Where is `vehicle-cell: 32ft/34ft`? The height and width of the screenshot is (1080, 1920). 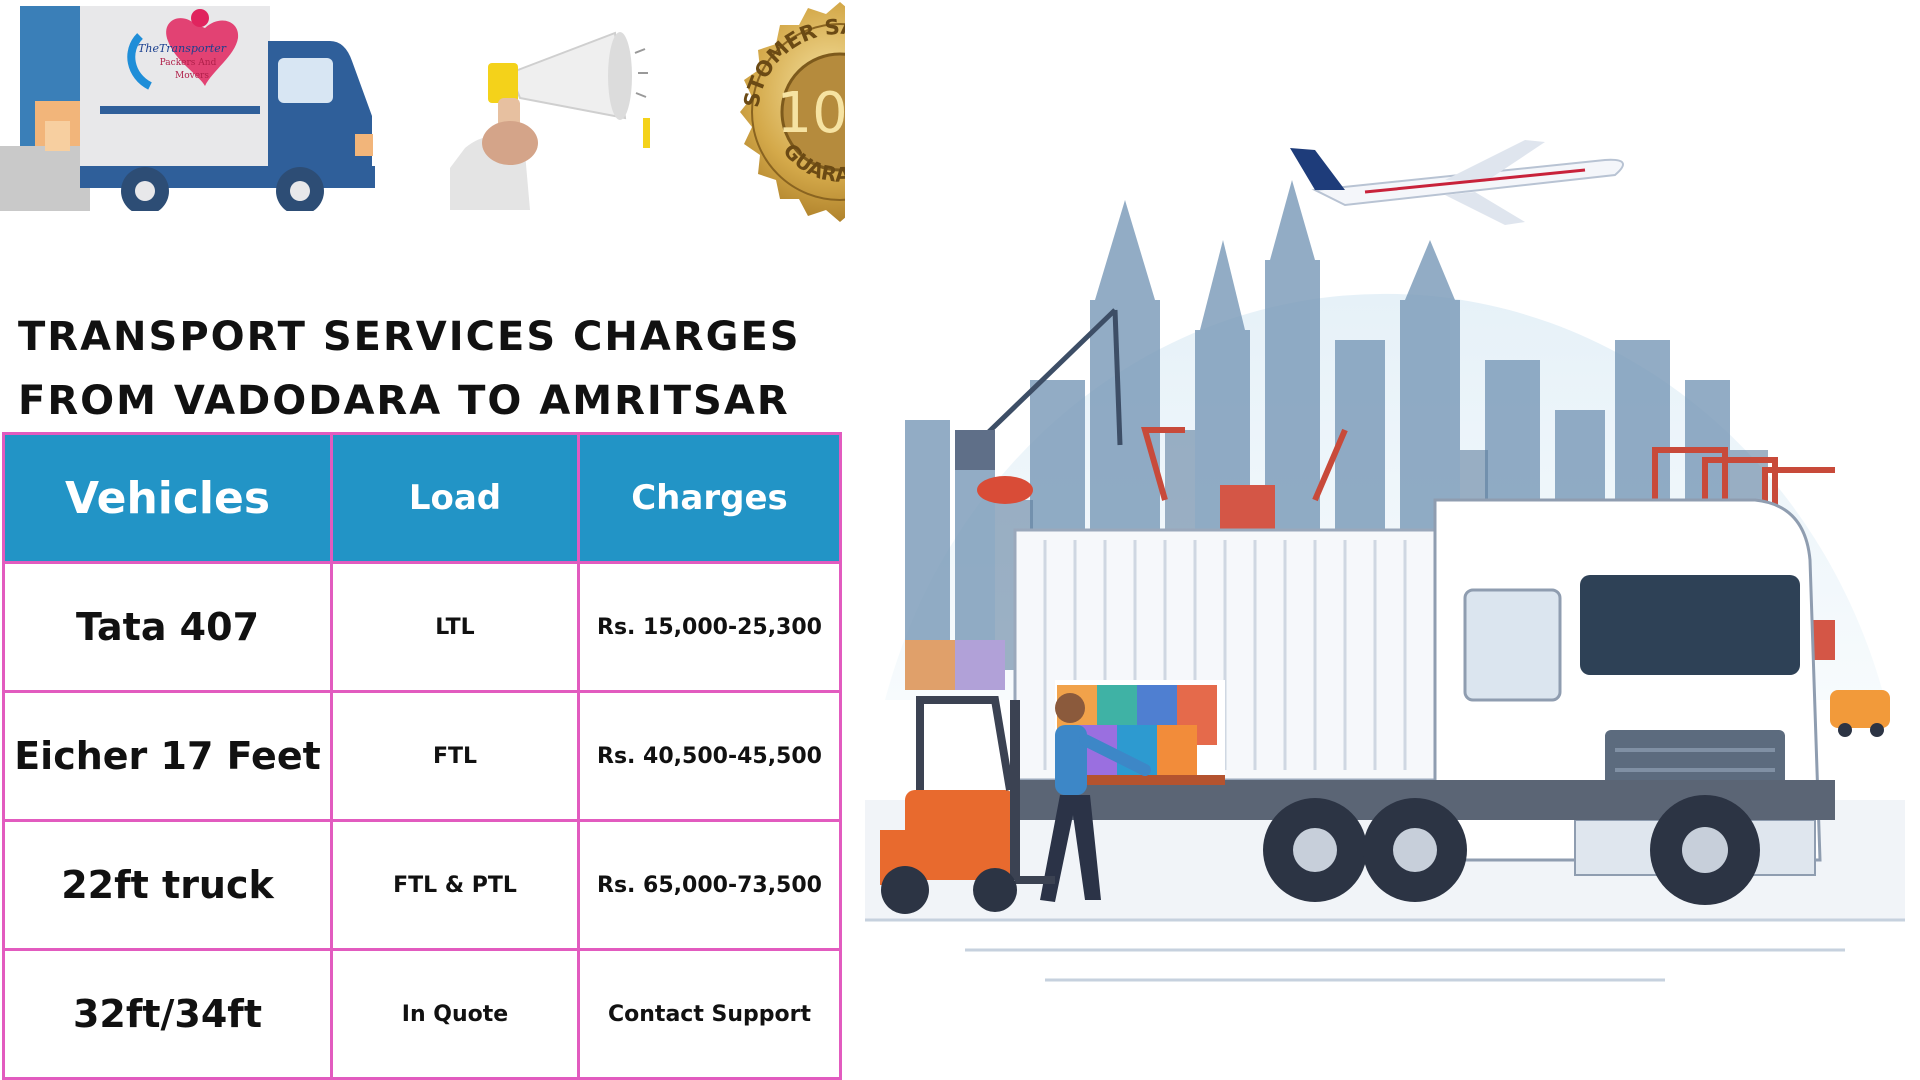
vehicle-cell: 32ft/34ft is located at coordinates (167, 1014).